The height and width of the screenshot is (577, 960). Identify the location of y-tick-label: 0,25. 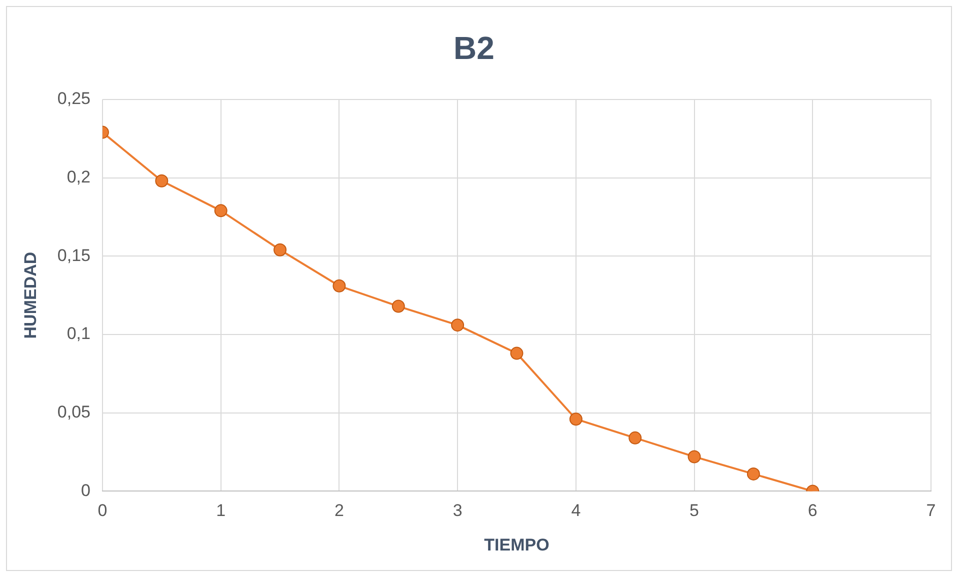
(73, 98).